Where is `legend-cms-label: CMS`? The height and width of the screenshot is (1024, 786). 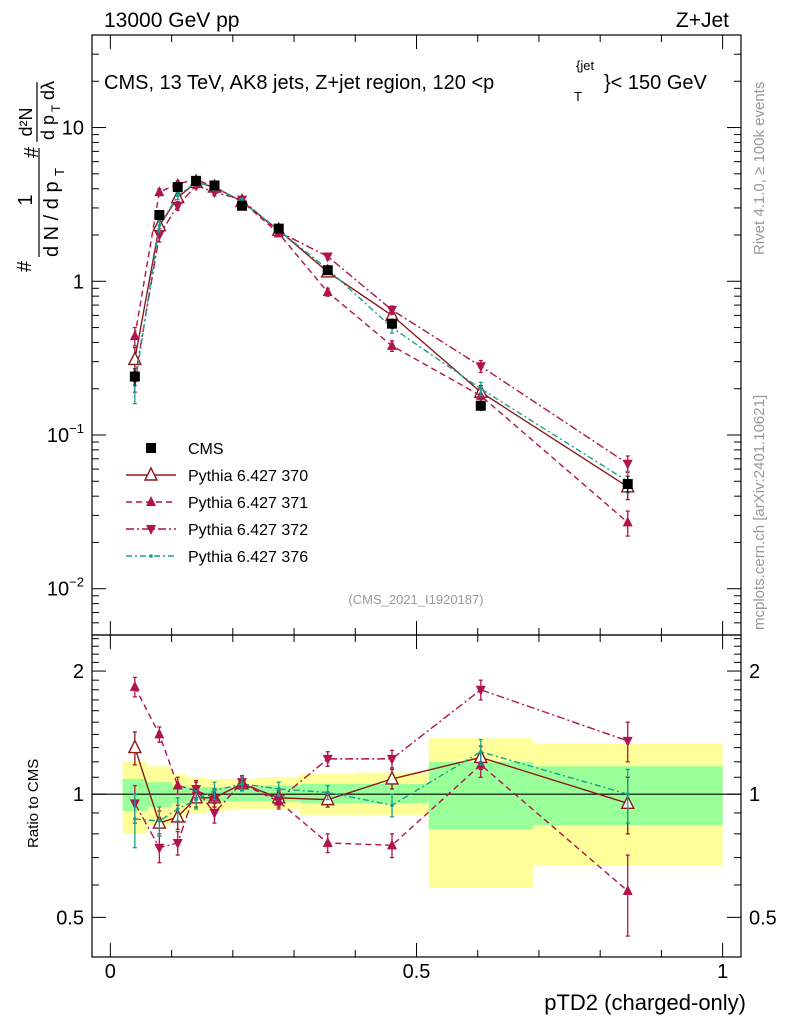 legend-cms-label: CMS is located at coordinates (206, 449).